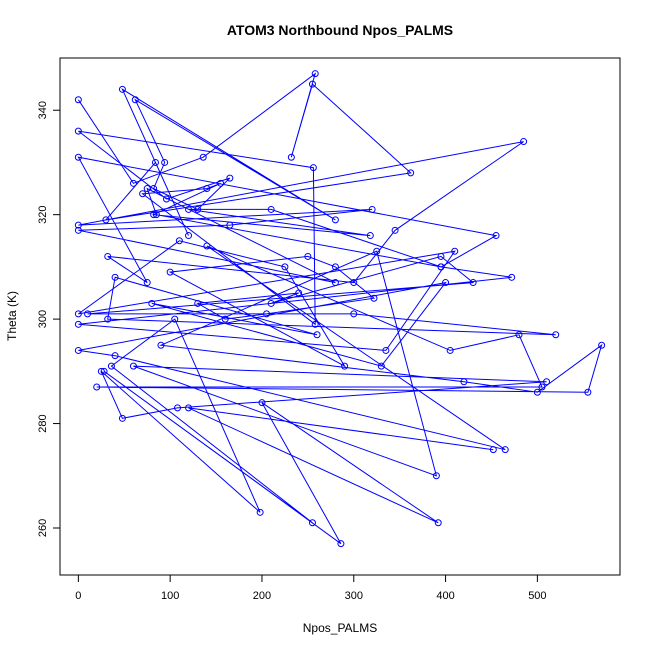 The height and width of the screenshot is (650, 650). What do you see at coordinates (340, 30) in the screenshot?
I see `chart-title: ATOM3 Northbound Npos_PALMS` at bounding box center [340, 30].